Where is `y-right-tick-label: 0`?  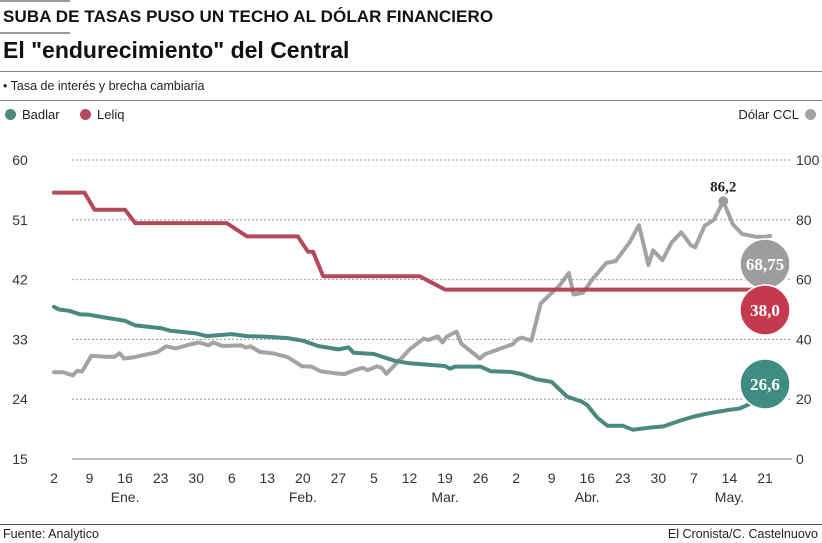 y-right-tick-label: 0 is located at coordinates (800, 459).